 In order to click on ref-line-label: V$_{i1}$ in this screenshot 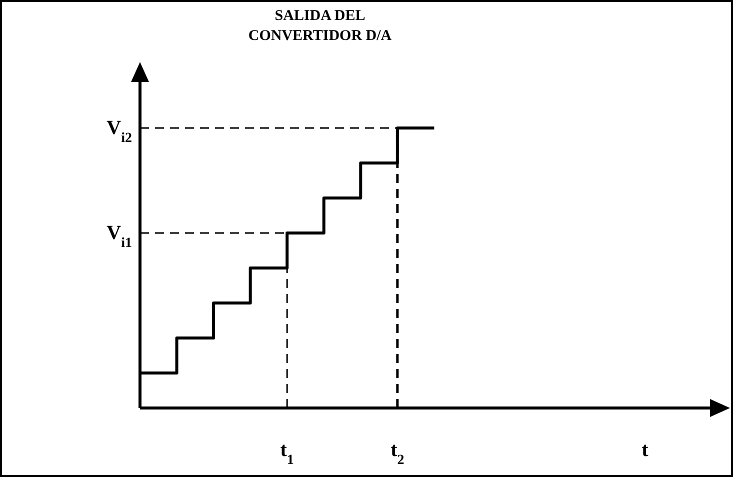, I will do `click(119, 236)`.